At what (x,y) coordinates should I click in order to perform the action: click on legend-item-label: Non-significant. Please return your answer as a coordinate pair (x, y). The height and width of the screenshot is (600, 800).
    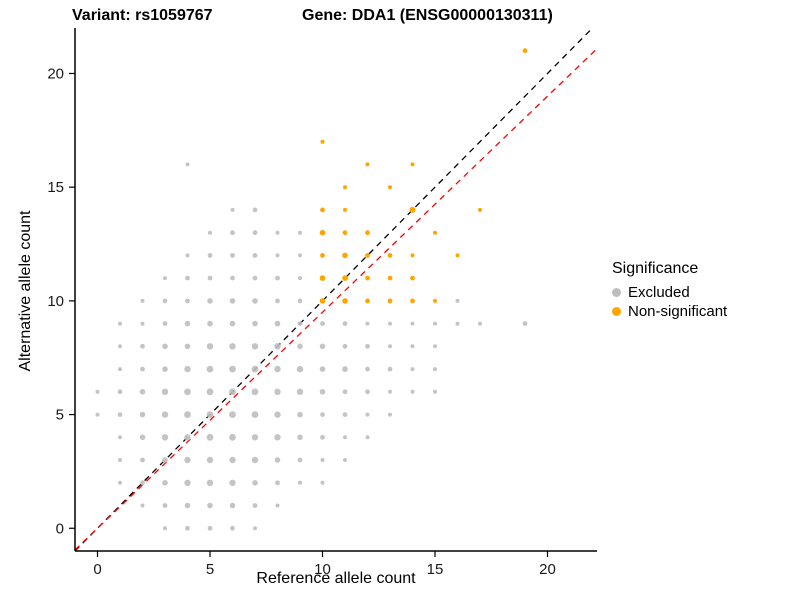
    Looking at the image, I should click on (678, 311).